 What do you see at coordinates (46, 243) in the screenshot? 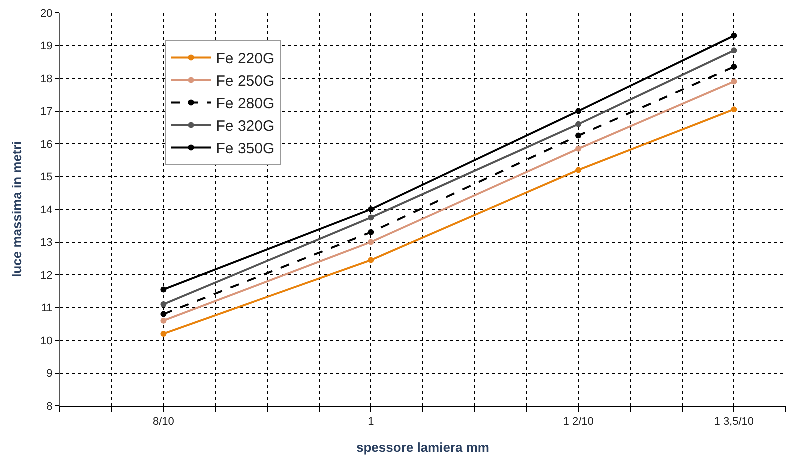
I see `y-tick-label: 13` at bounding box center [46, 243].